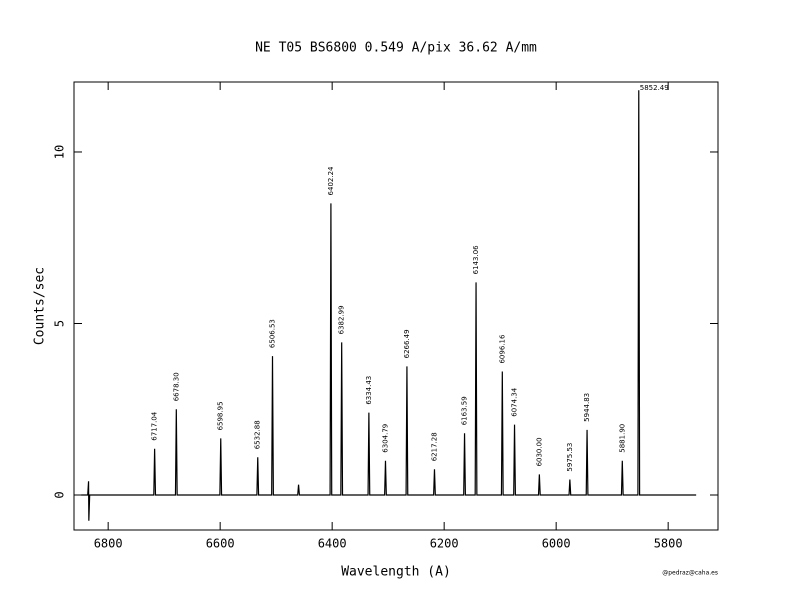 The width and height of the screenshot is (792, 612). What do you see at coordinates (515, 401) in the screenshot?
I see `peak-label: 6074.34` at bounding box center [515, 401].